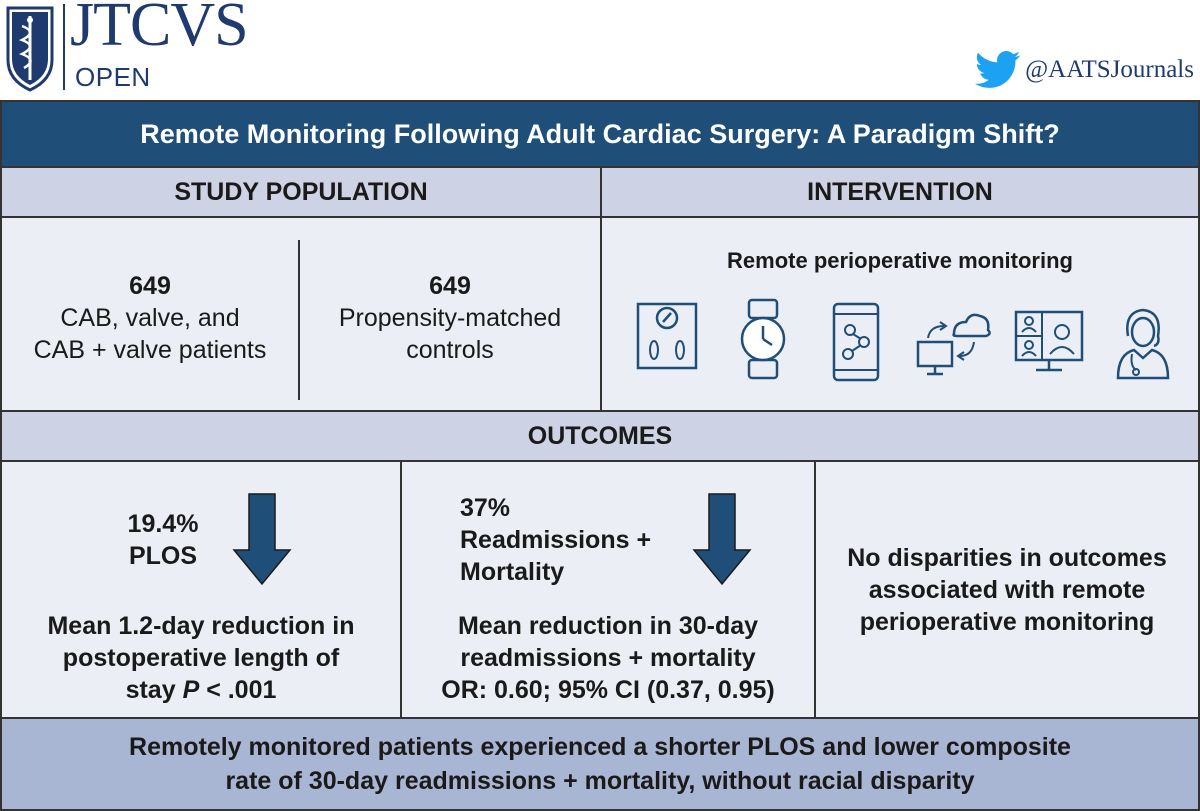 This screenshot has height=811, width=1200. Describe the element at coordinates (608, 626) in the screenshot. I see `readmission-desc-line1: Mean reduction in 30-day` at that location.